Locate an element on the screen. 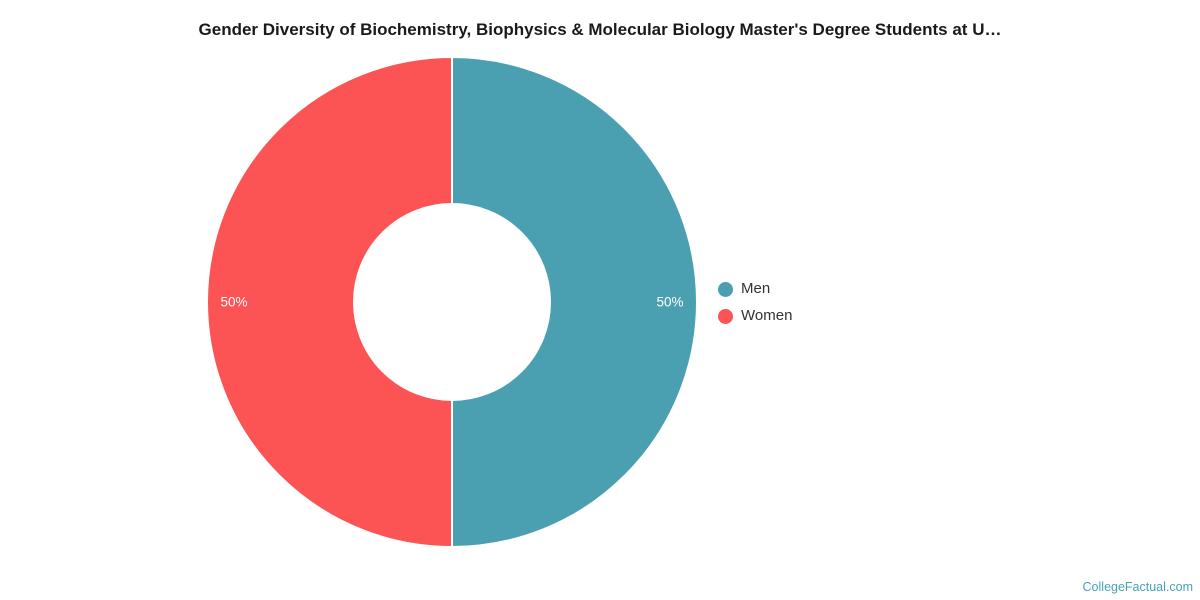 The width and height of the screenshot is (1200, 600). collegefactual-brand-link: CollegeFactual.com is located at coordinates (1137, 587).